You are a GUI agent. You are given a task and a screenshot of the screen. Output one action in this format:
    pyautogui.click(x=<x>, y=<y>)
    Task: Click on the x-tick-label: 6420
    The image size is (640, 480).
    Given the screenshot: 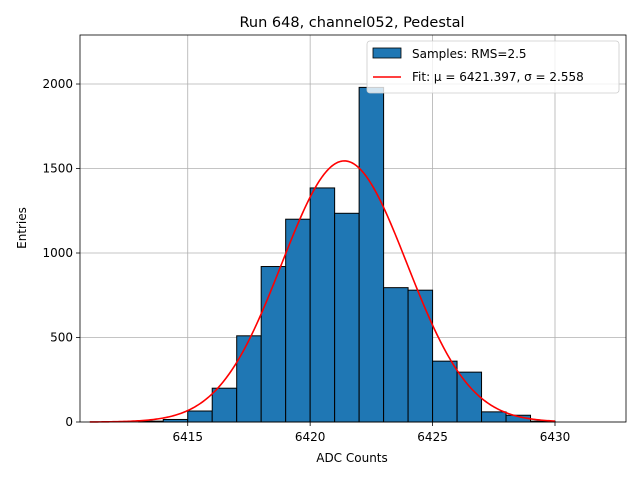 What is the action you would take?
    pyautogui.click(x=310, y=437)
    